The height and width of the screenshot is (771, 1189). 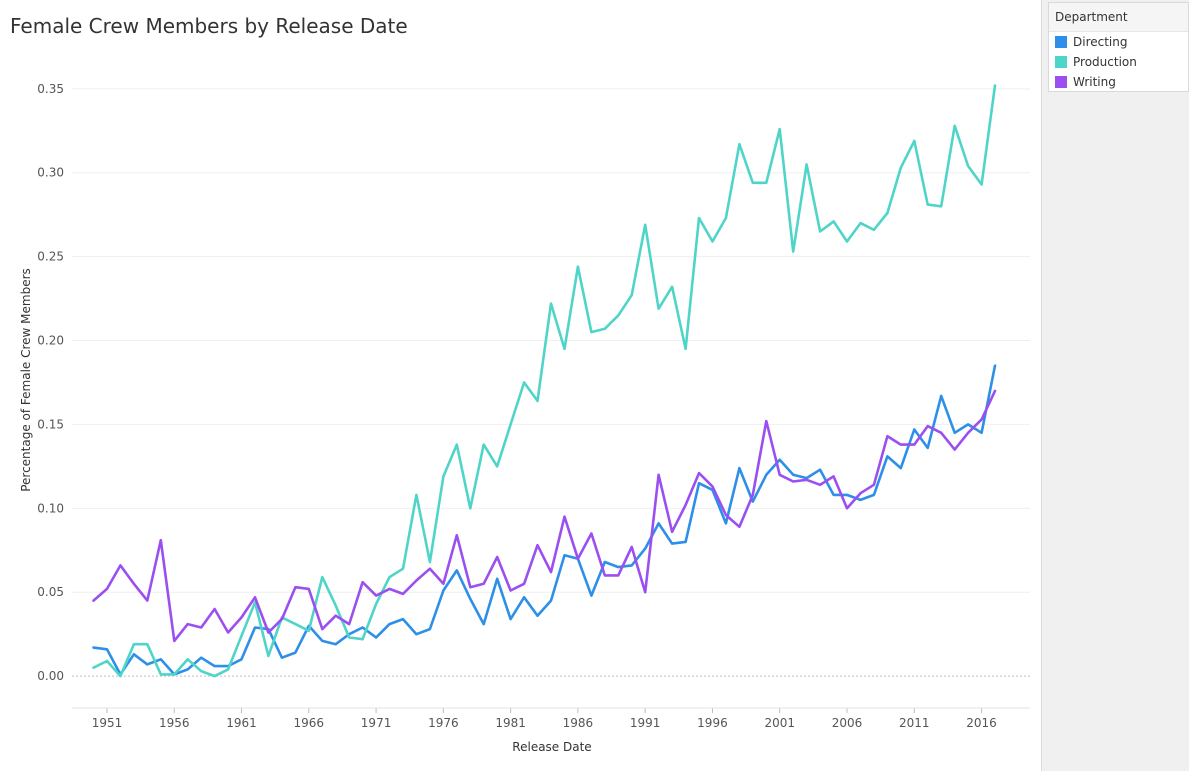 What do you see at coordinates (510, 723) in the screenshot?
I see `x-tick-label: 1981` at bounding box center [510, 723].